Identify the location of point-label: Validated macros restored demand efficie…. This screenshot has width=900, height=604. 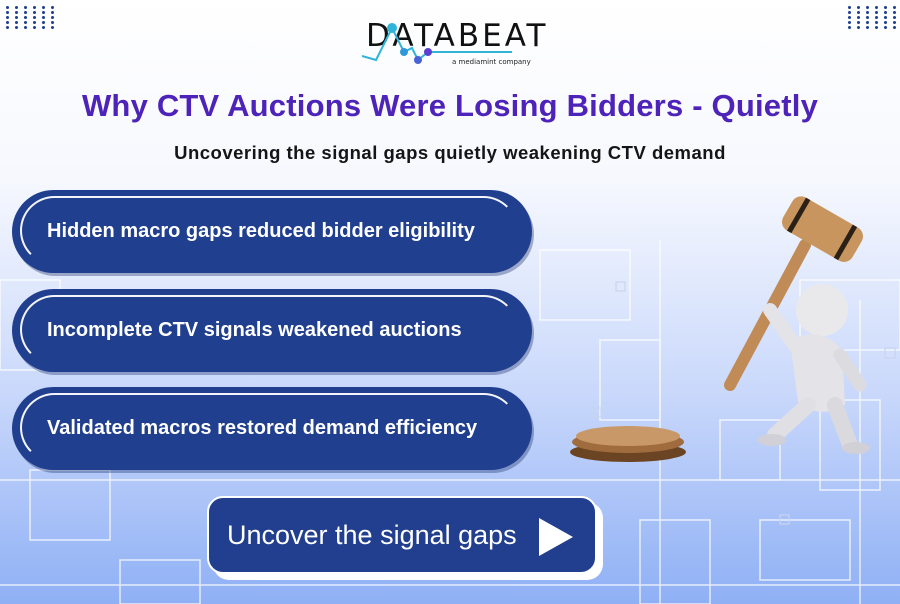
(262, 428).